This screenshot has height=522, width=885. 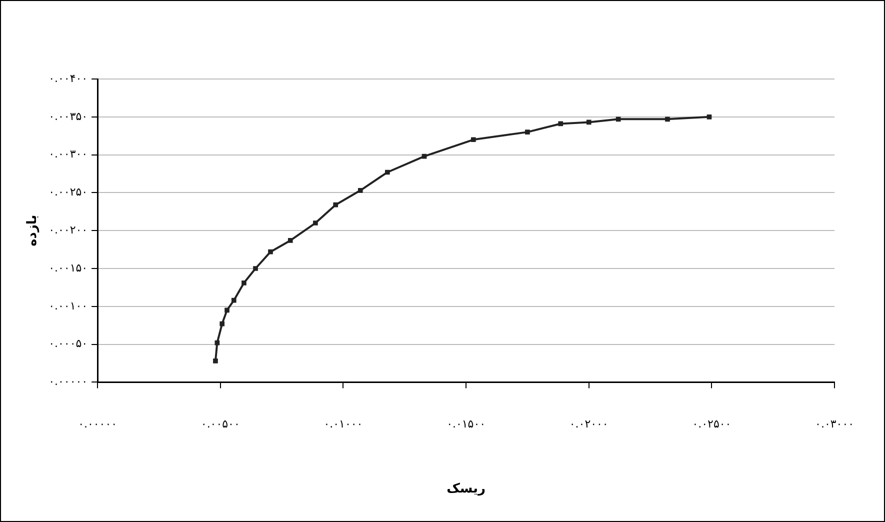 What do you see at coordinates (68, 343) in the screenshot?
I see `y-tick-label: ۰.۰۰۰۵۰` at bounding box center [68, 343].